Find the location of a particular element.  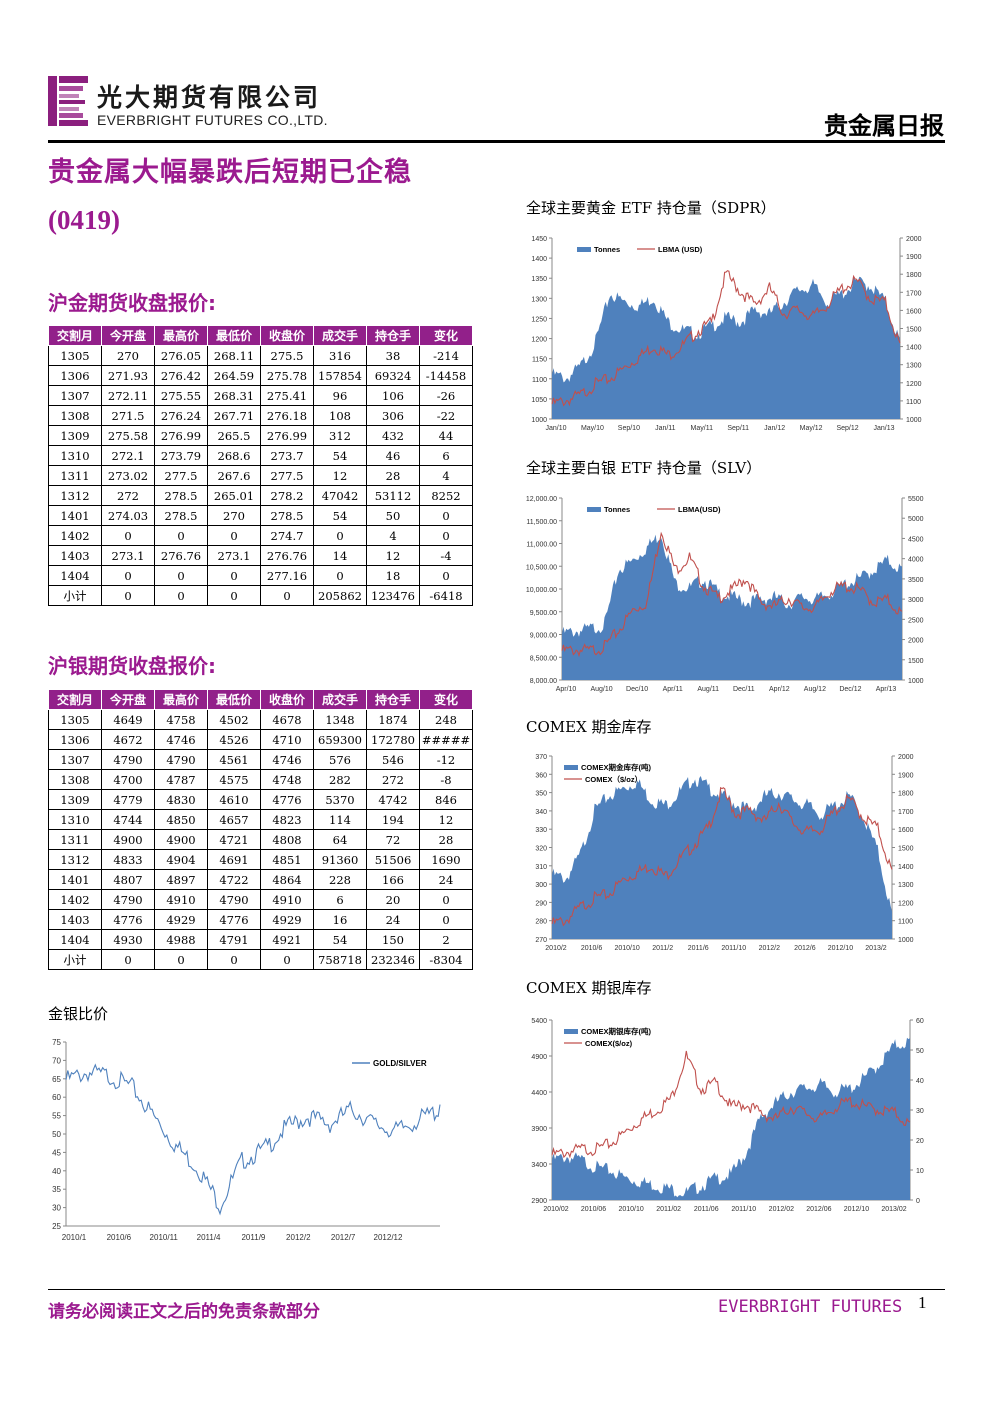

gold-table-cell: -4 is located at coordinates (446, 555).